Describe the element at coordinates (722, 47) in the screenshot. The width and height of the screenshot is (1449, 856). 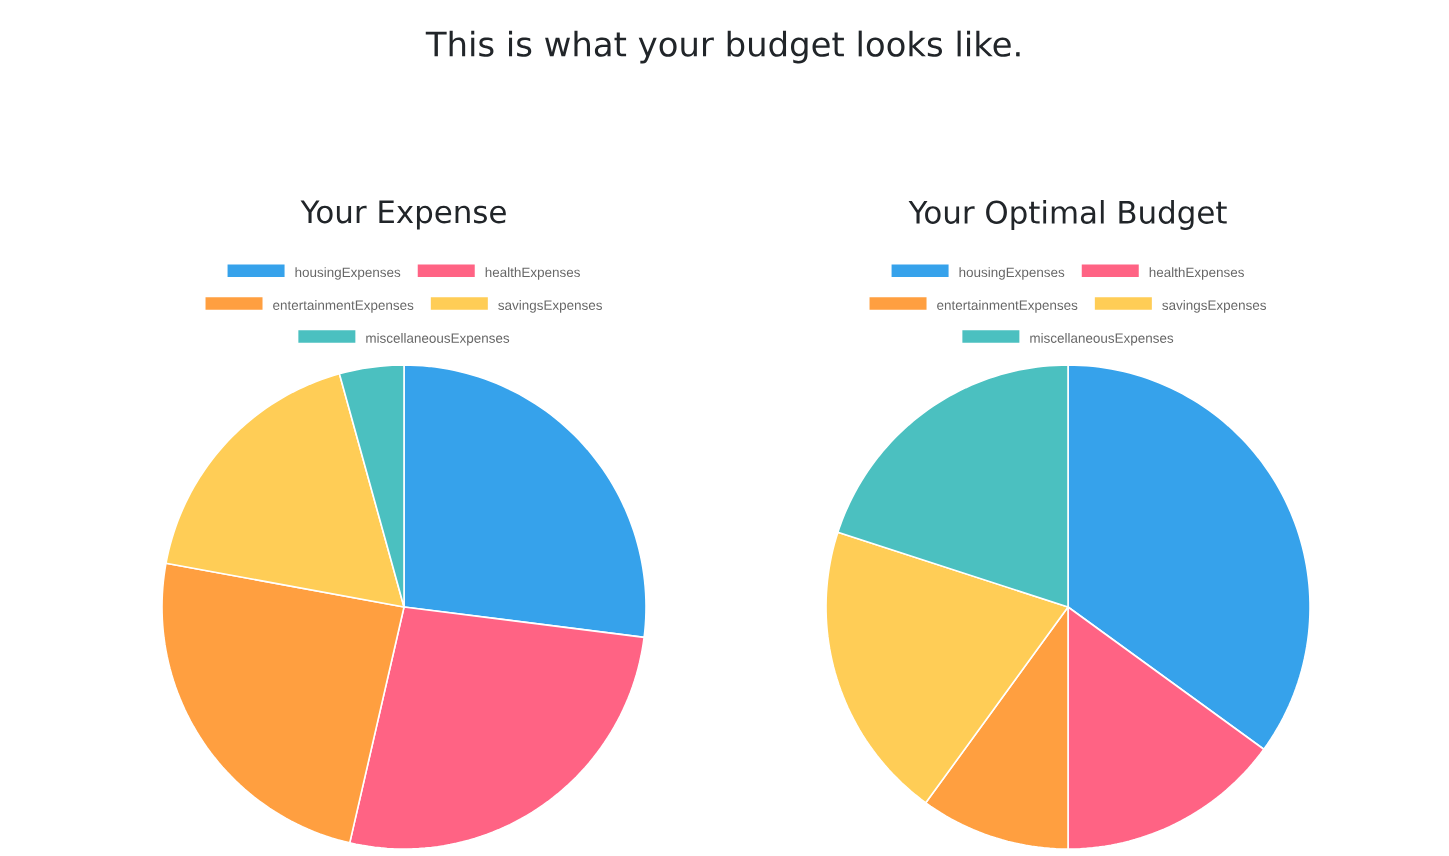
I see `text: This is what your budget looks like.` at that location.